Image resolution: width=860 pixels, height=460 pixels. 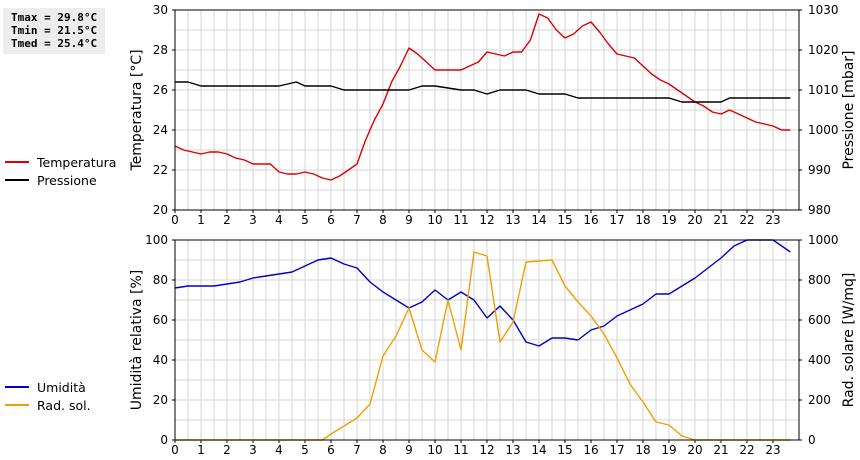 What do you see at coordinates (849, 109) in the screenshot?
I see `y2-axis-title: Pressione [mbar]` at bounding box center [849, 109].